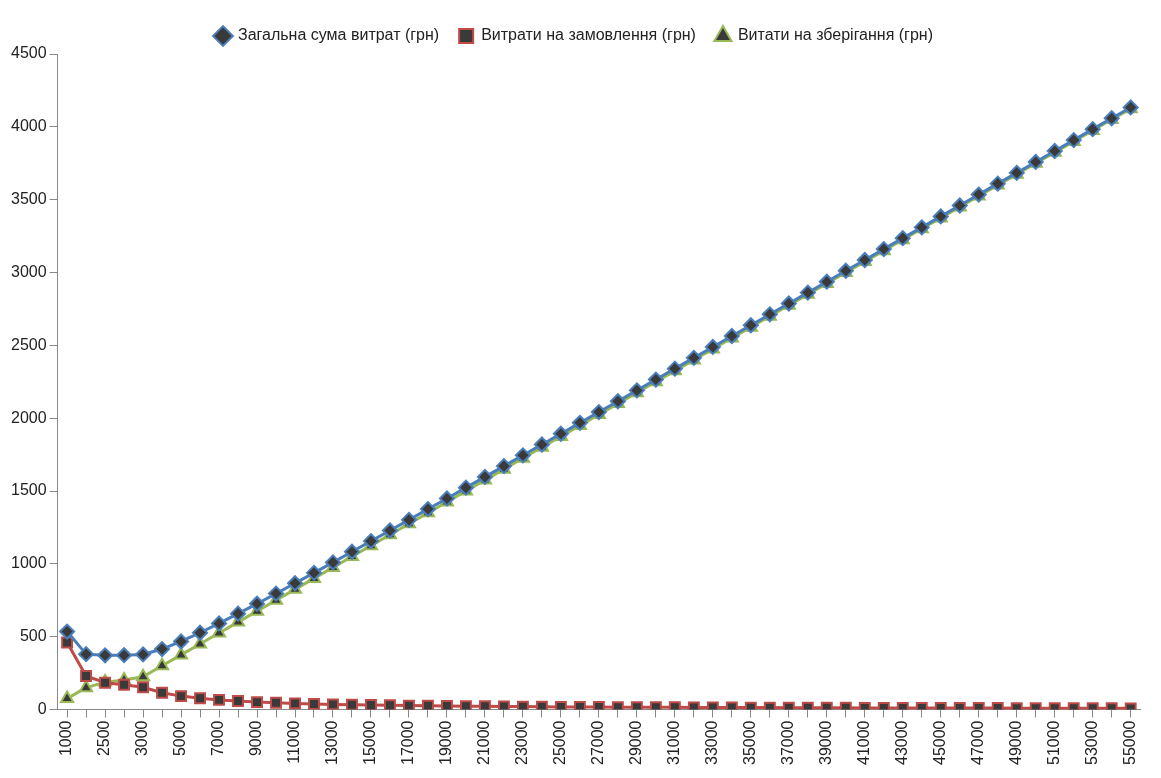 This screenshot has height=778, width=1161. What do you see at coordinates (978, 743) in the screenshot?
I see `x-tick-label: 47000` at bounding box center [978, 743].